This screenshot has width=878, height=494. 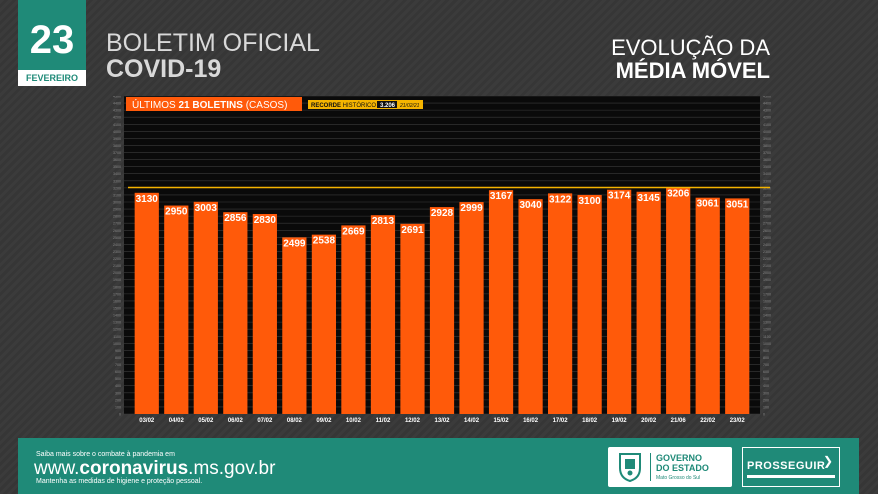 I want to click on data-label: 2499, so click(x=294, y=243).